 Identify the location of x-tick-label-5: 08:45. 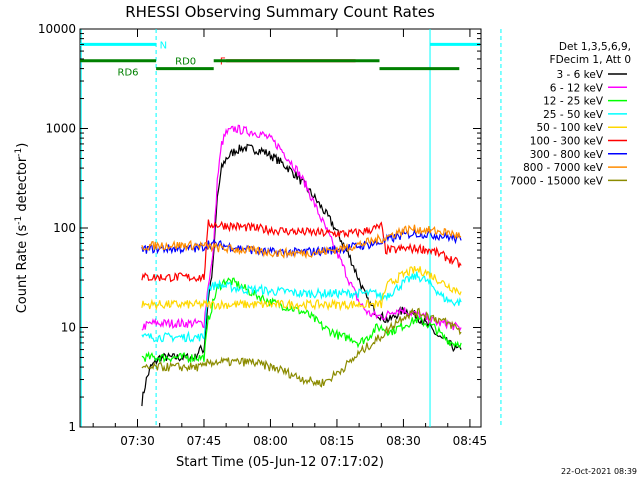
(470, 441).